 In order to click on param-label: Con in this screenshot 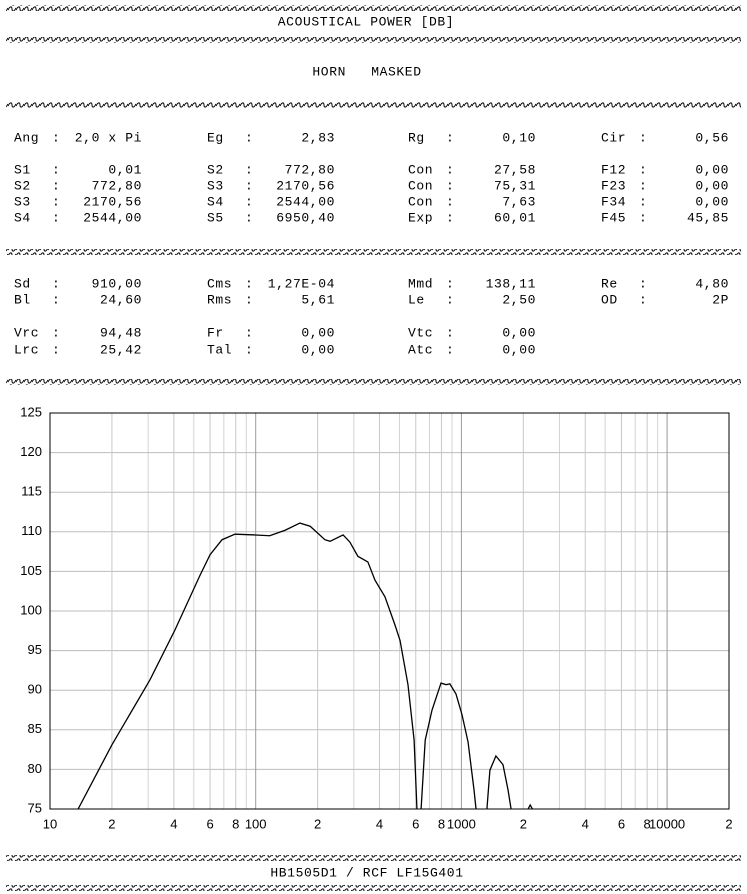, I will do `click(420, 169)`.